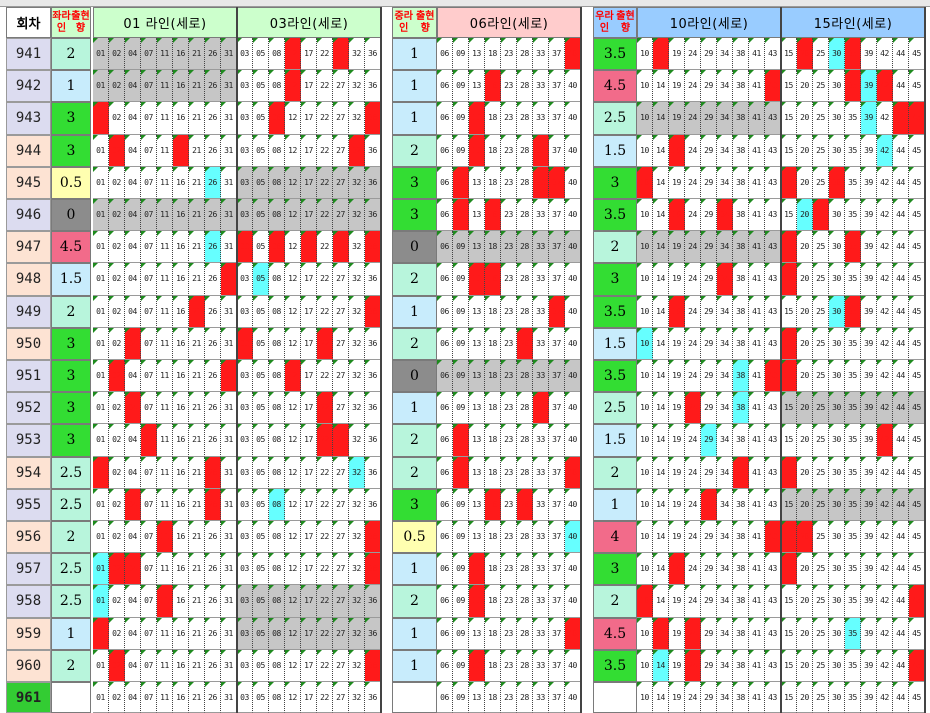 The image size is (930, 713). I want to click on number-cell: 23, so click(509, 633).